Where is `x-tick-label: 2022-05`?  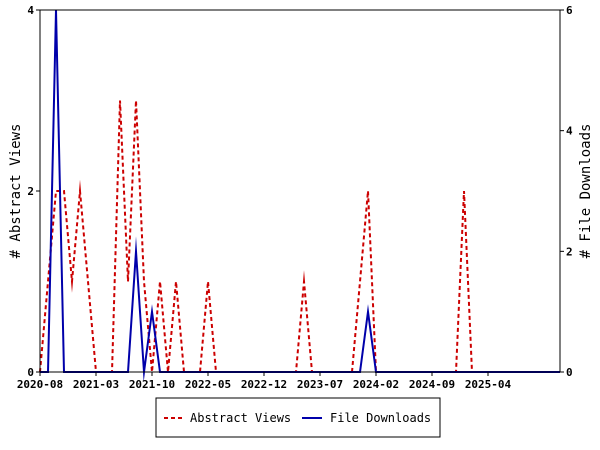 x-tick-label: 2022-05 is located at coordinates (208, 384).